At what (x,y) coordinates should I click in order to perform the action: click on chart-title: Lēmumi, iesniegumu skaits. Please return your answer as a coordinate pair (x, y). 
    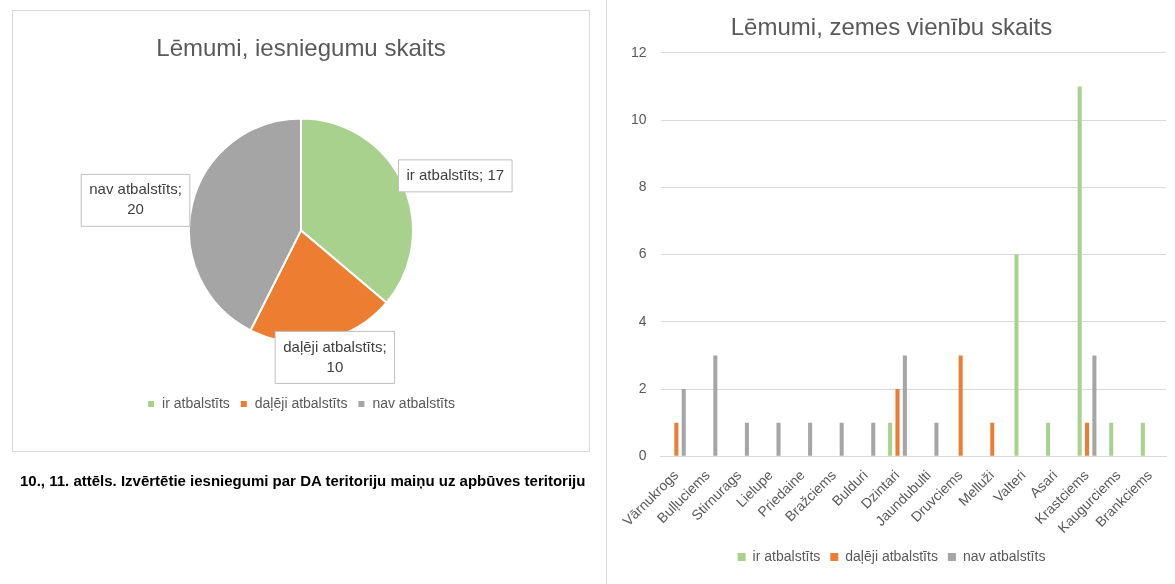
    Looking at the image, I should click on (301, 48).